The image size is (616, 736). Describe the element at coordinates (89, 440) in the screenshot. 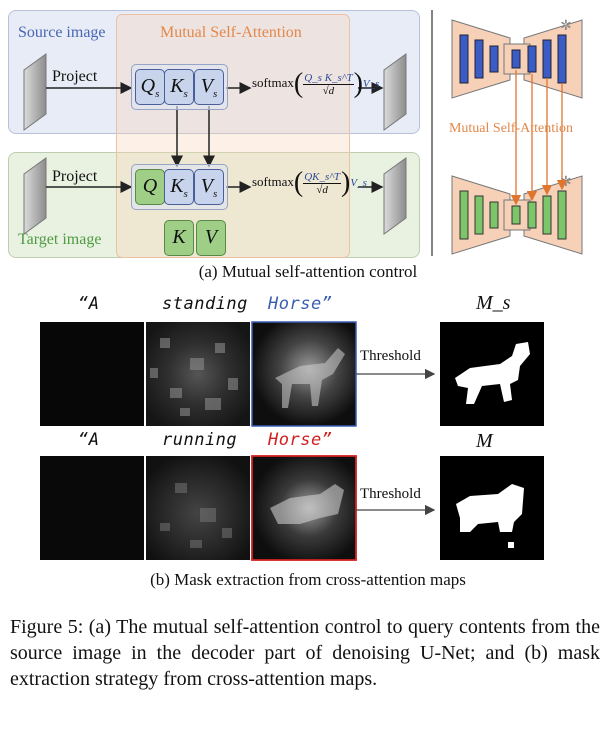

I see `row2-word-a: “A` at that location.